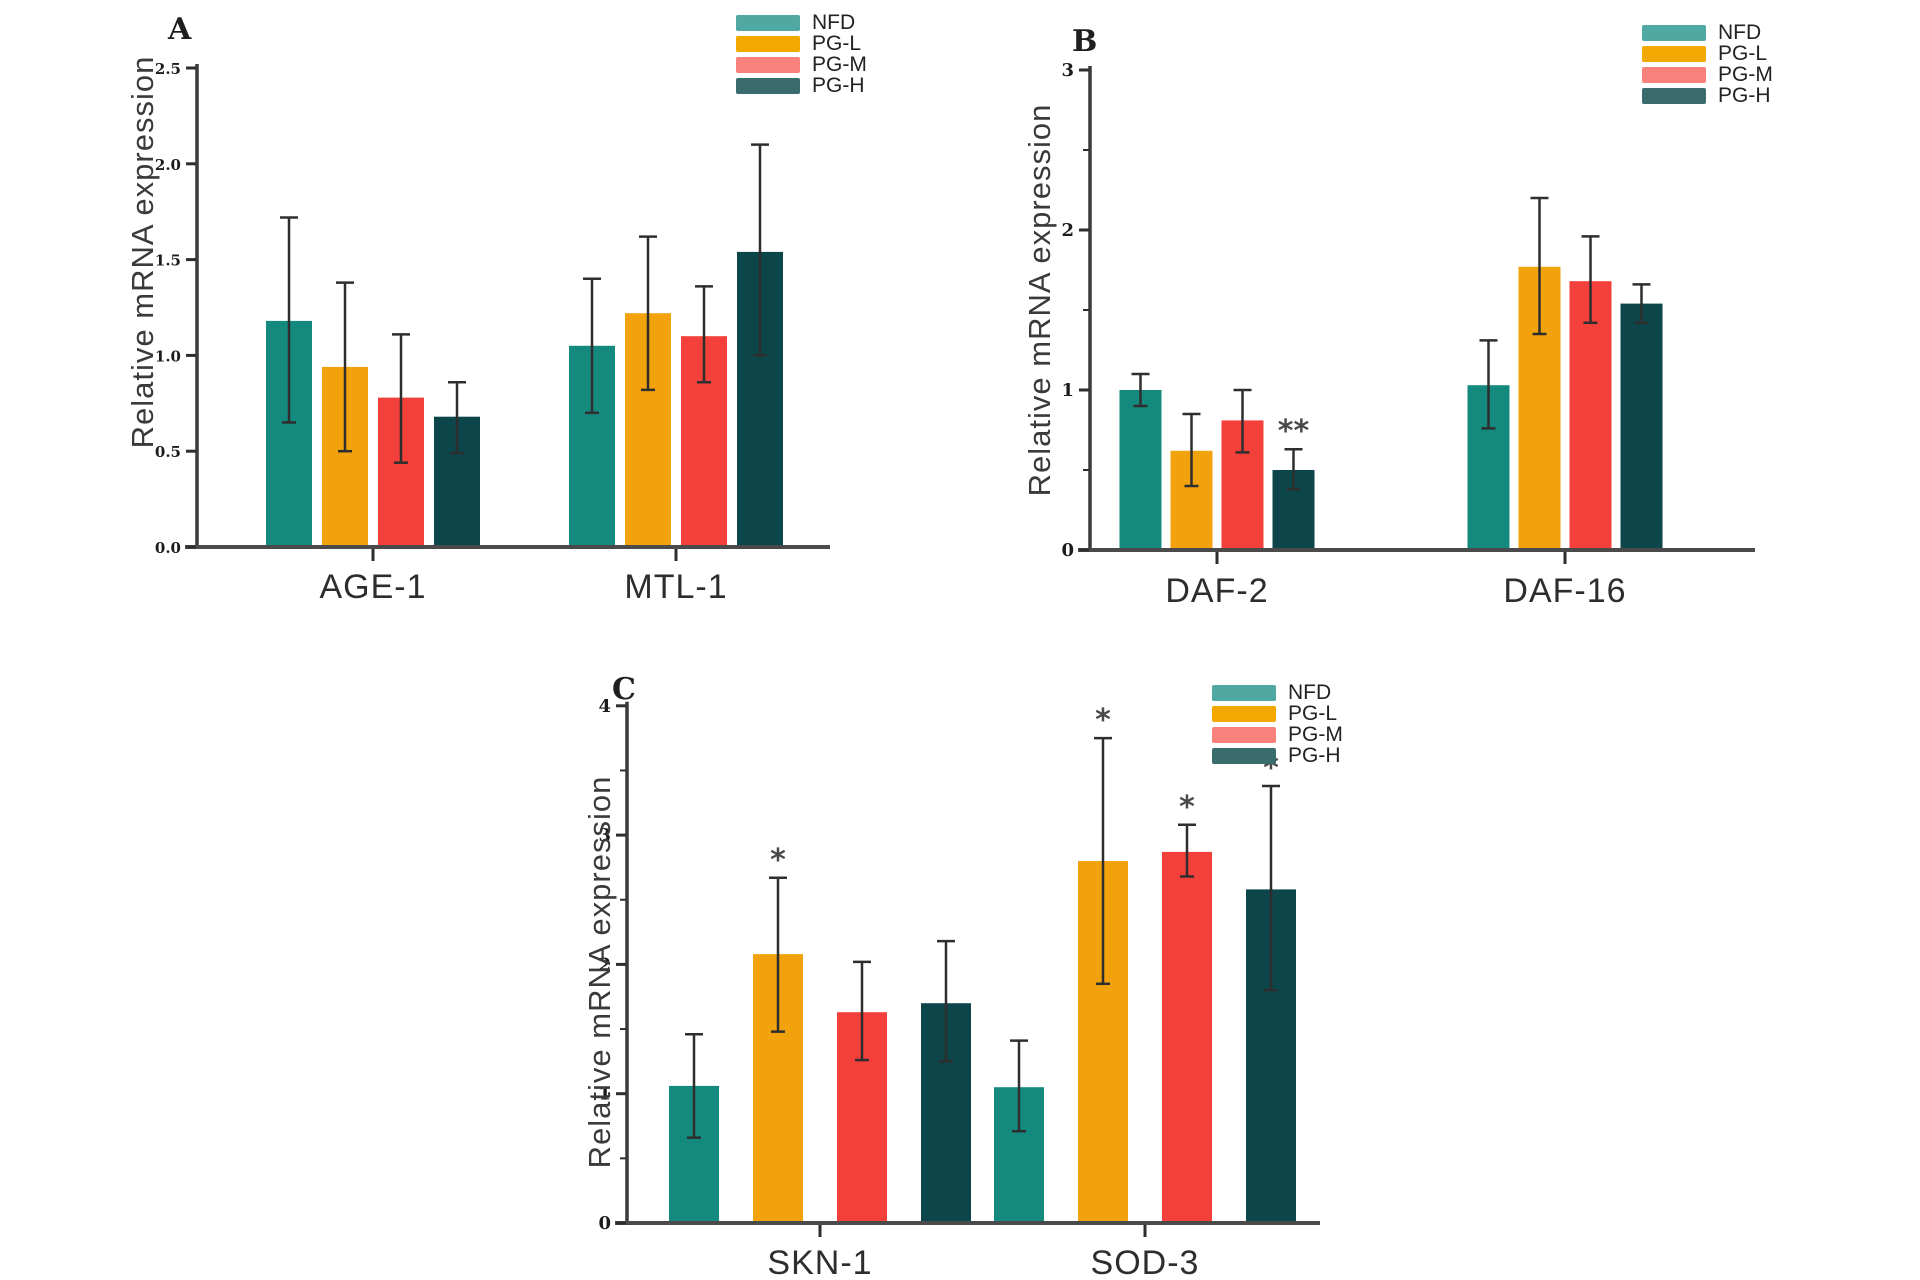 The height and width of the screenshot is (1280, 1920). Describe the element at coordinates (676, 587) in the screenshot. I see `x-category-mtl1: MTL-1` at that location.